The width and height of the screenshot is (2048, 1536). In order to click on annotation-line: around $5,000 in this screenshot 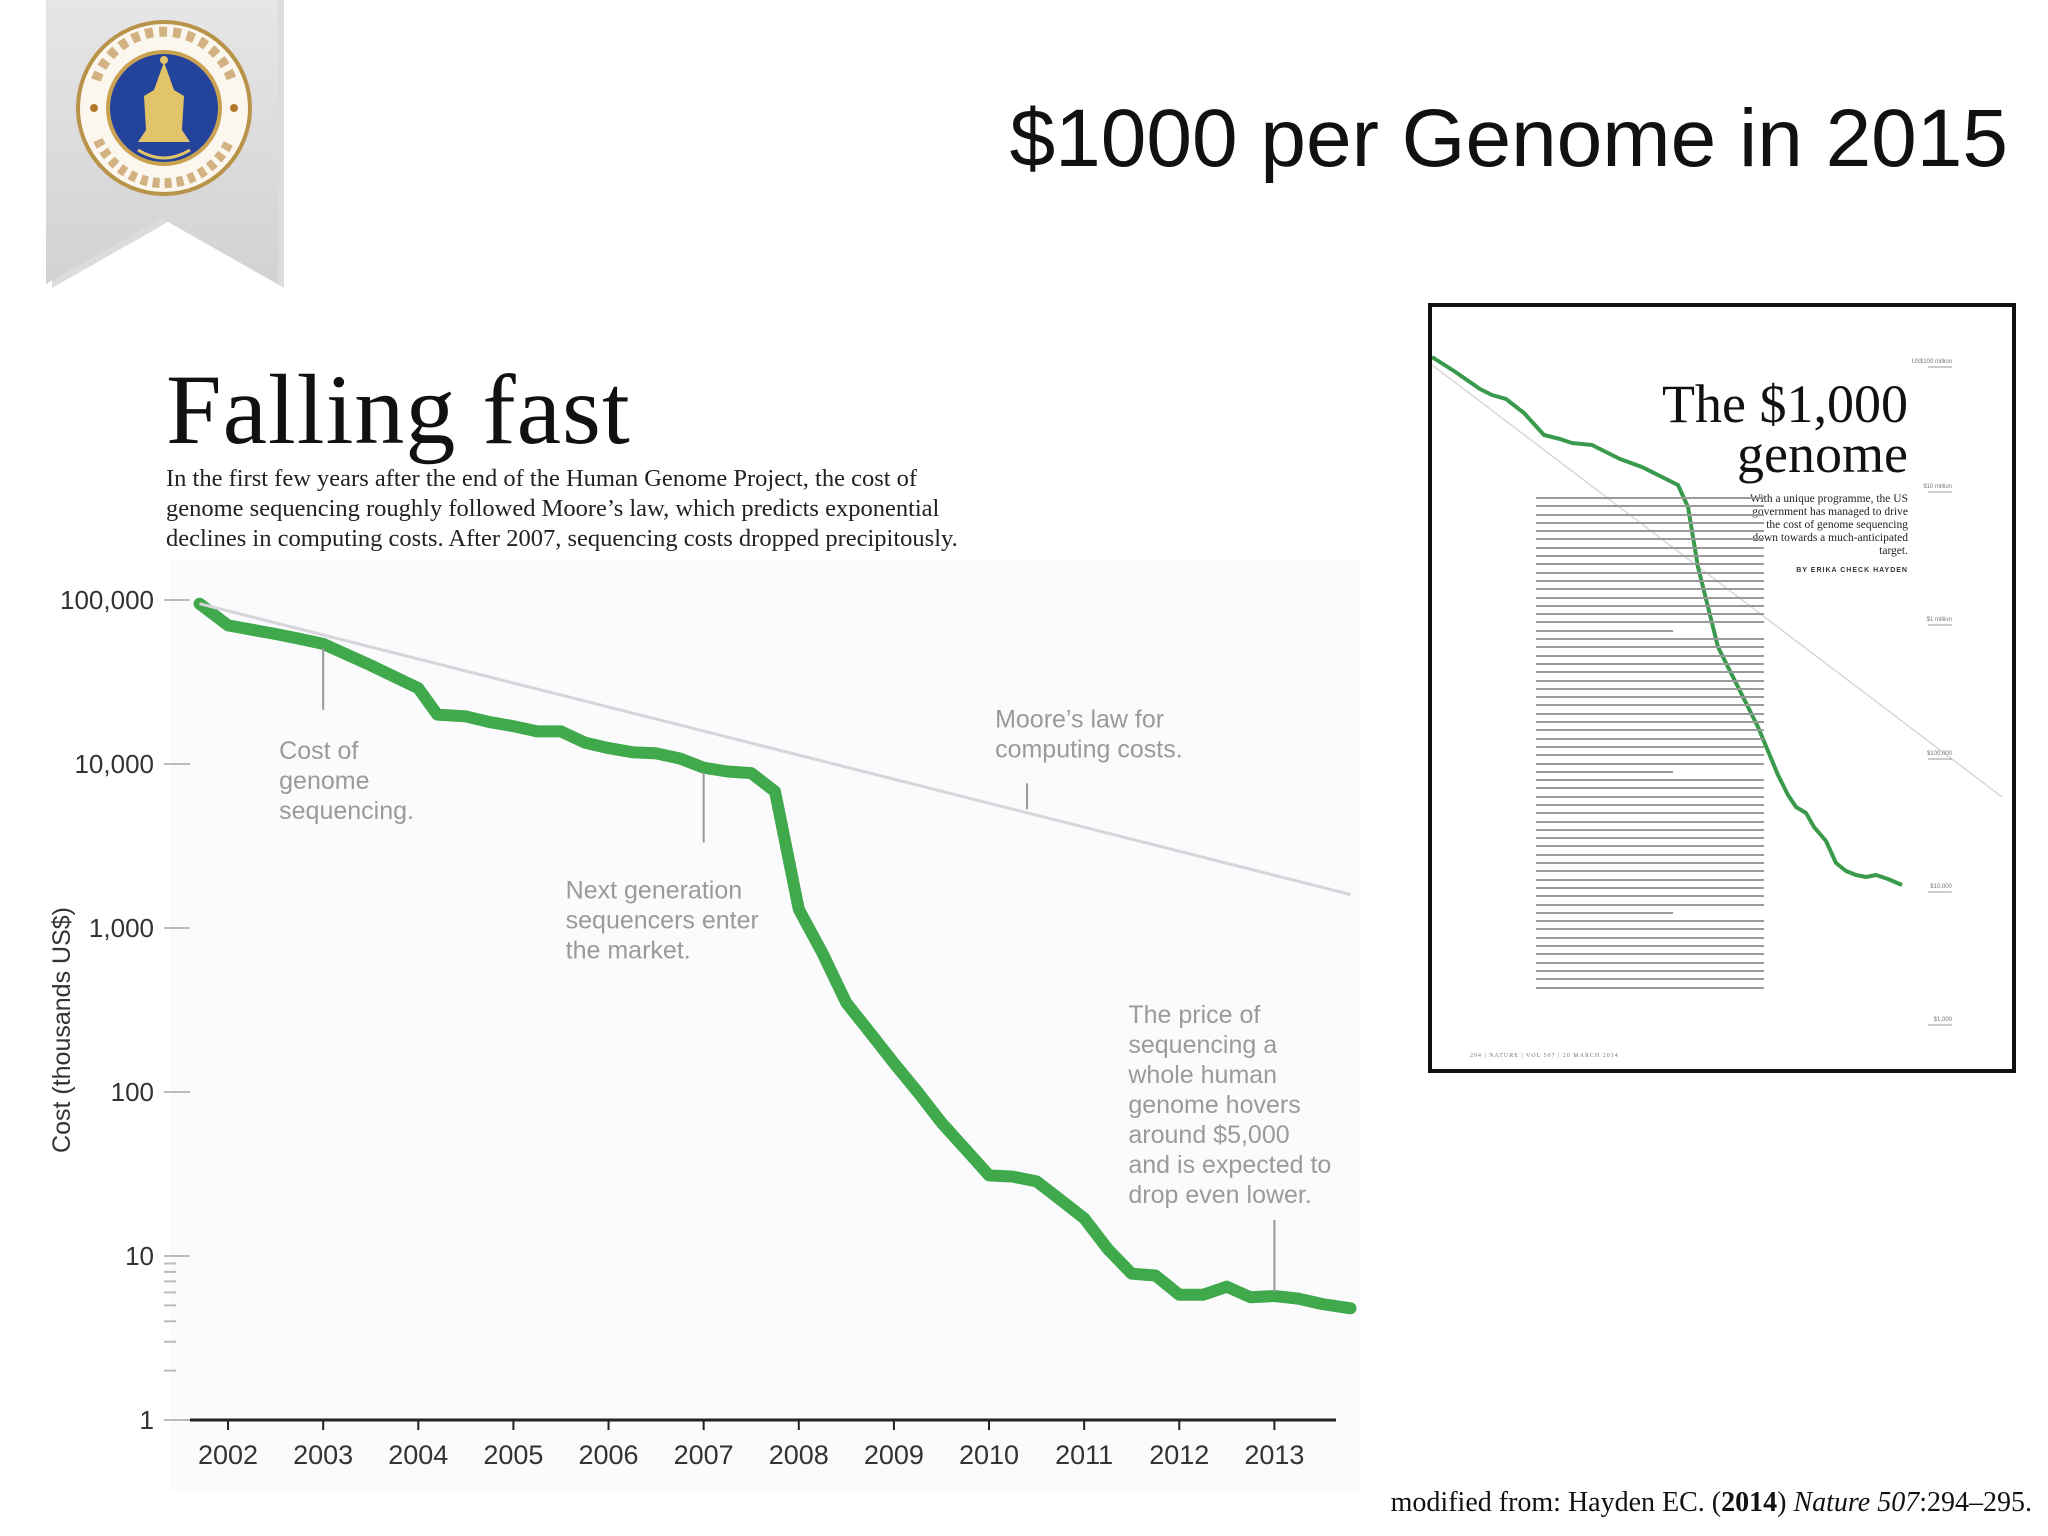, I will do `click(1208, 1135)`.